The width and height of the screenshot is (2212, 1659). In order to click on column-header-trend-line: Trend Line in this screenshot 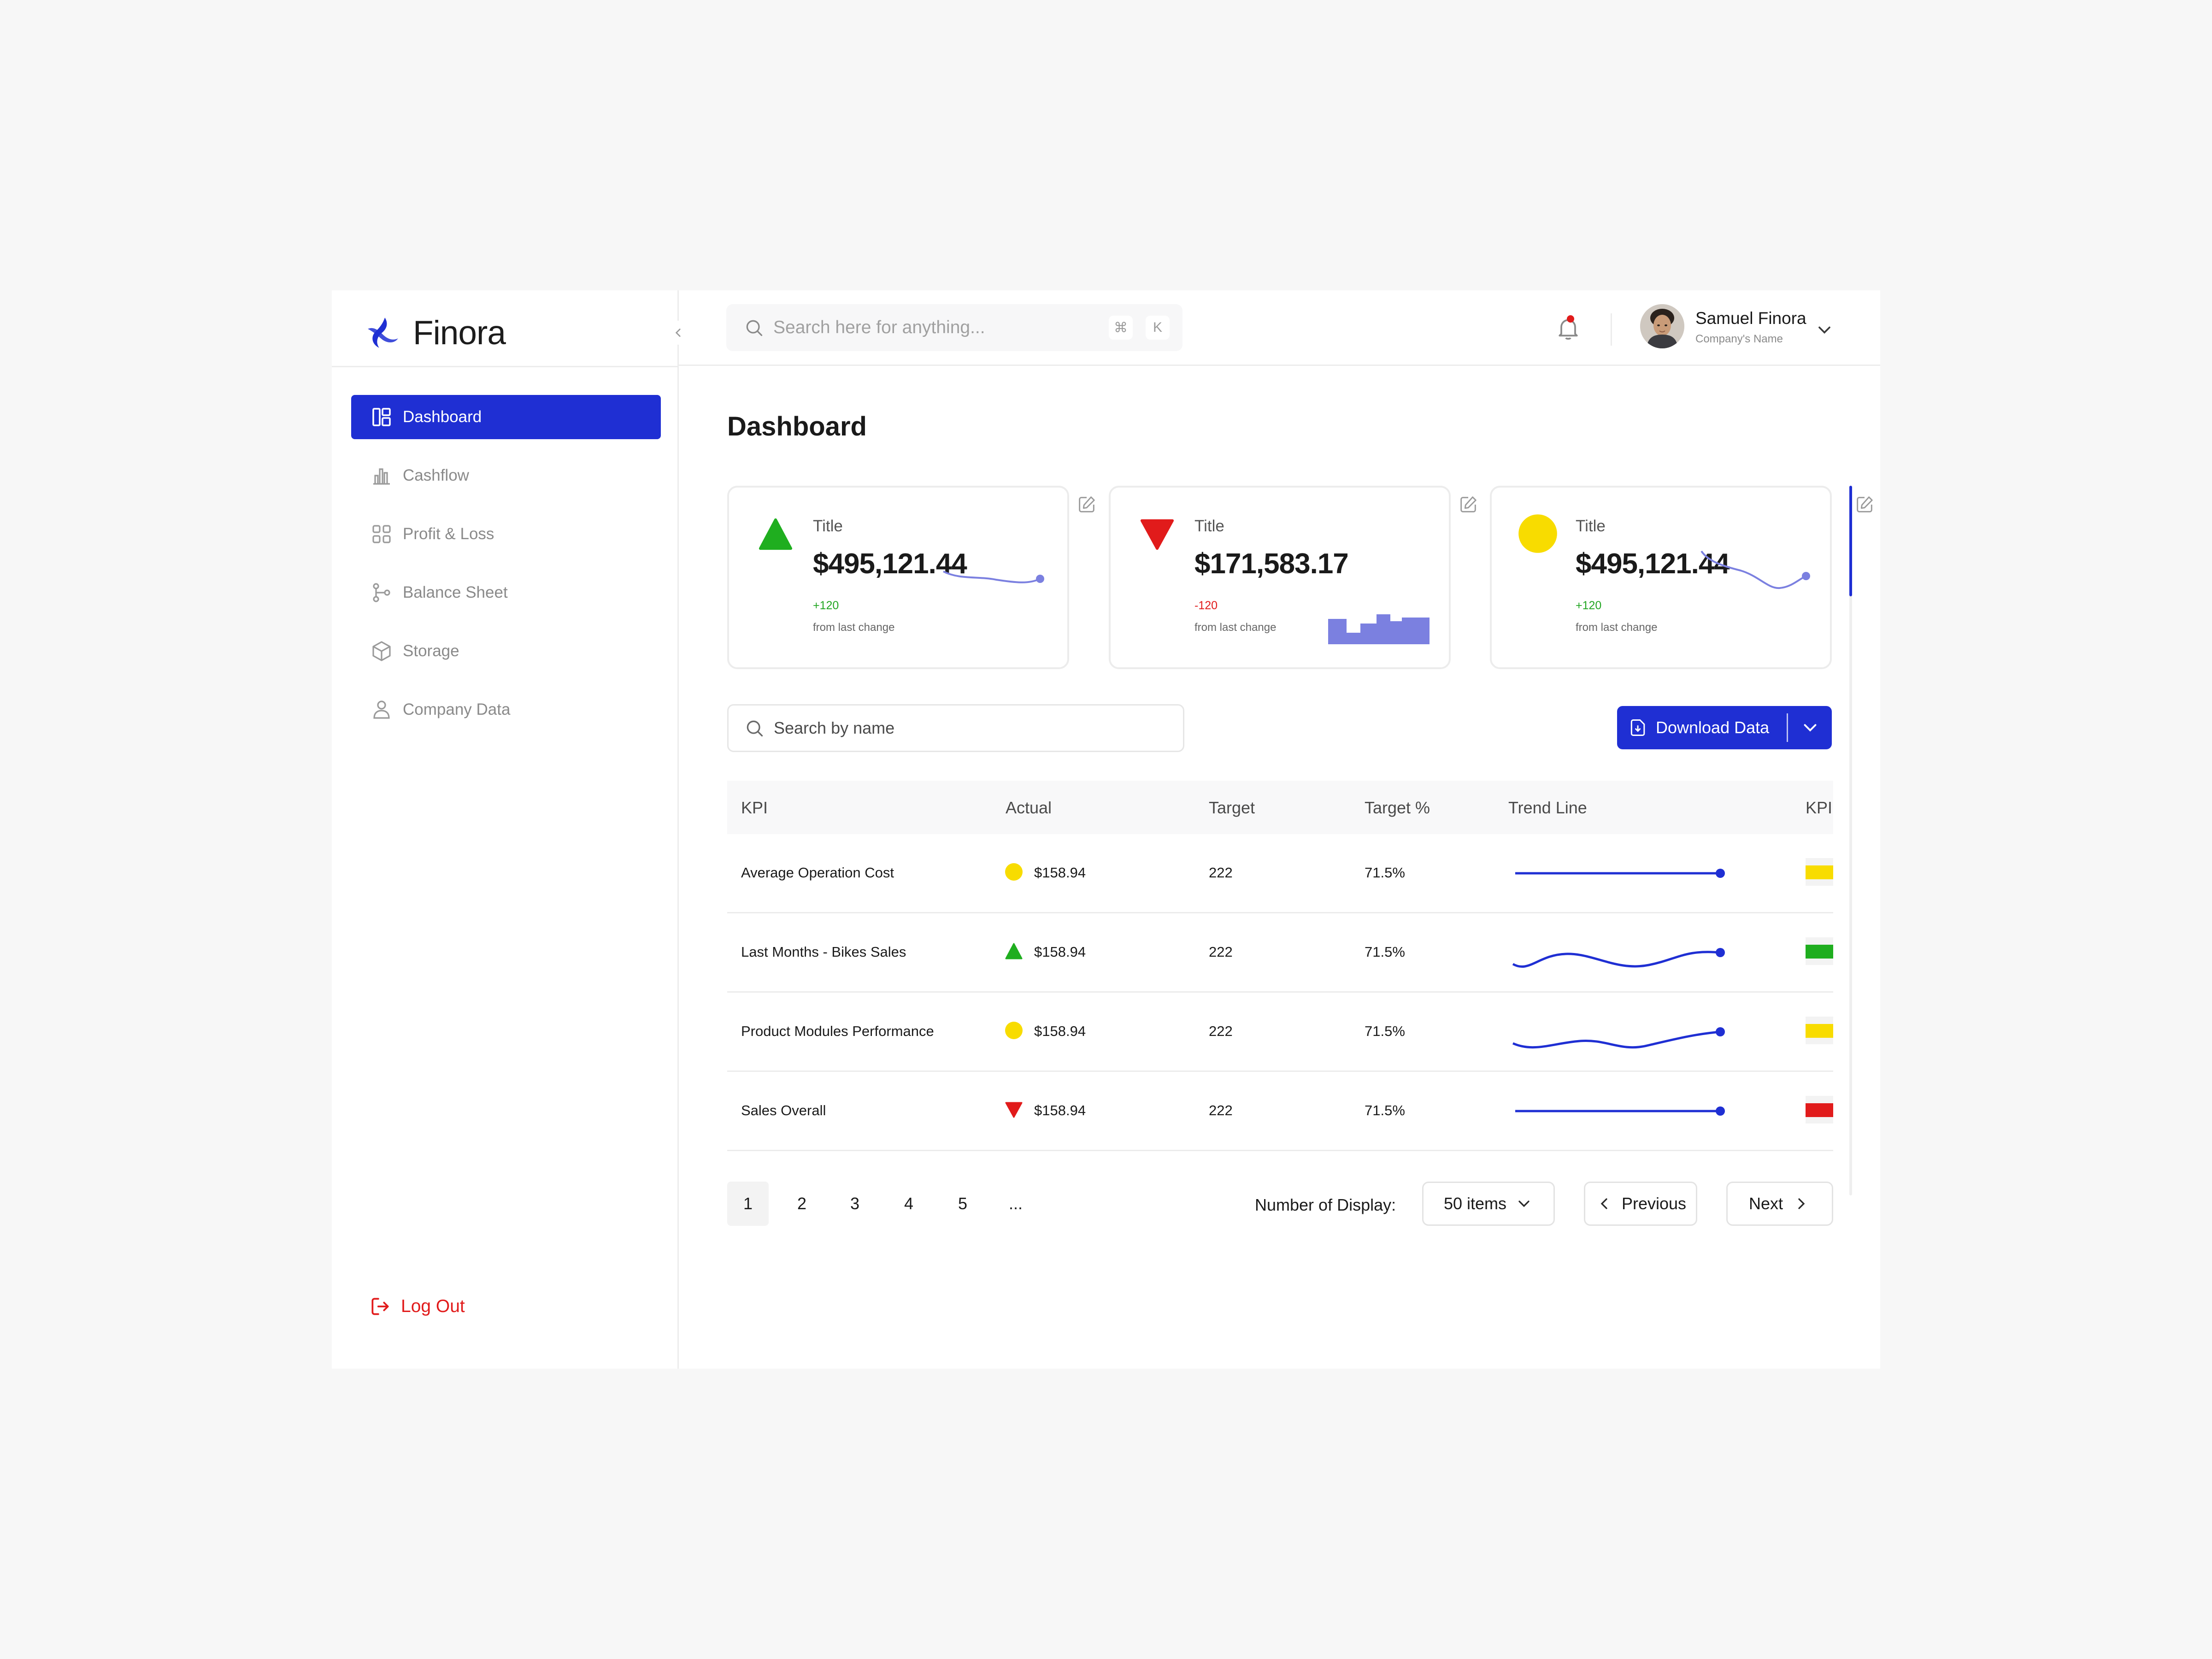, I will do `click(1547, 807)`.